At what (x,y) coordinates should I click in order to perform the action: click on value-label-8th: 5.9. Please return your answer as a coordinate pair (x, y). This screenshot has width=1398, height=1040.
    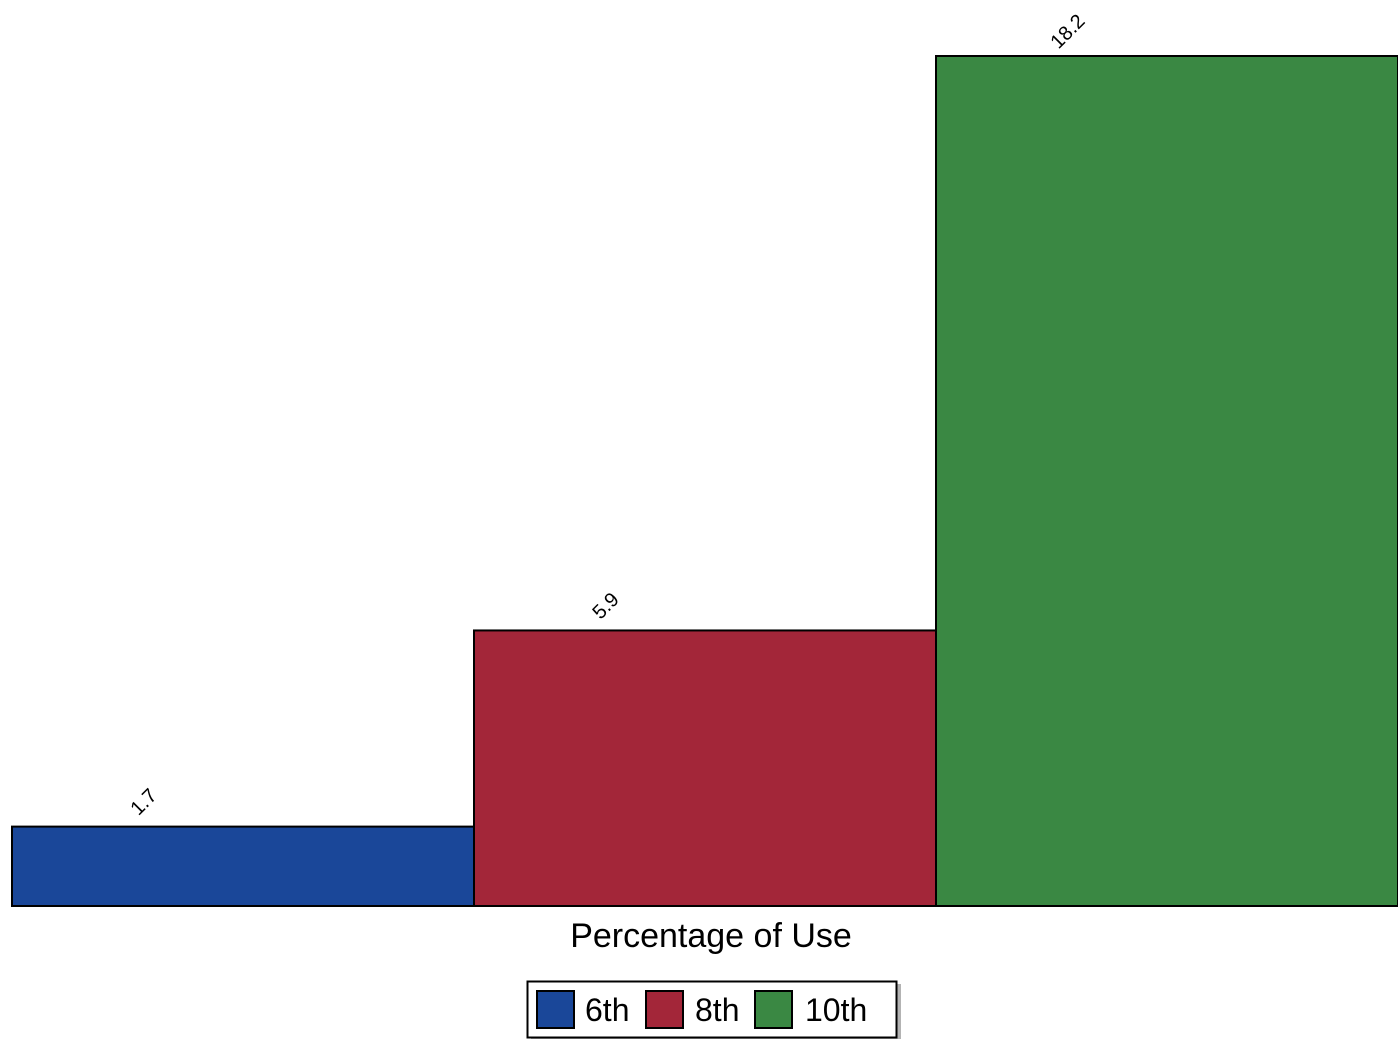
    Looking at the image, I should click on (605, 606).